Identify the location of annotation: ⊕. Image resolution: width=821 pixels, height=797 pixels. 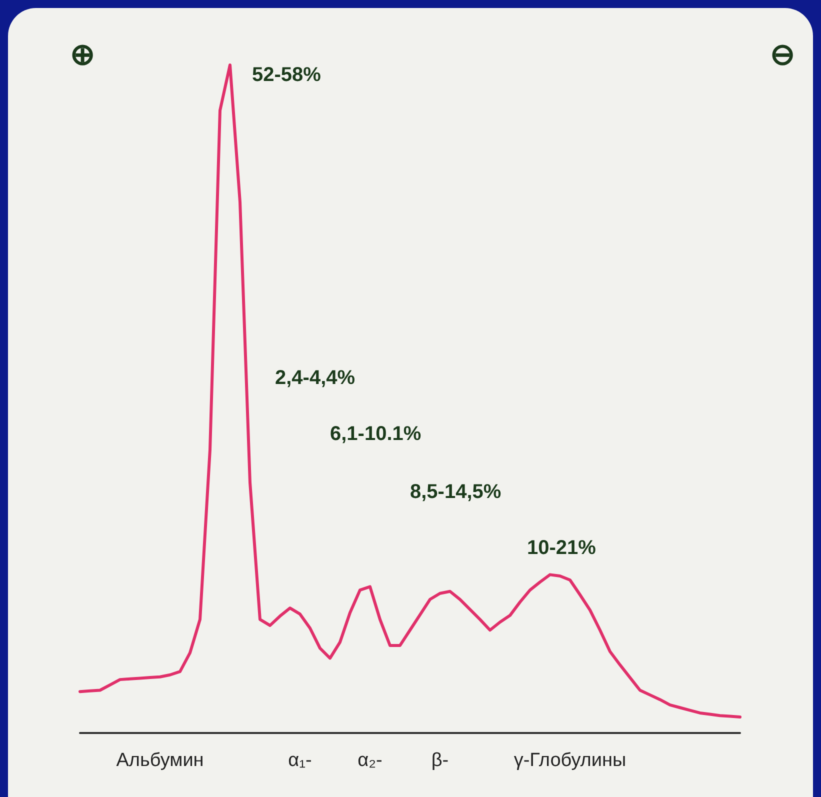
(82, 55).